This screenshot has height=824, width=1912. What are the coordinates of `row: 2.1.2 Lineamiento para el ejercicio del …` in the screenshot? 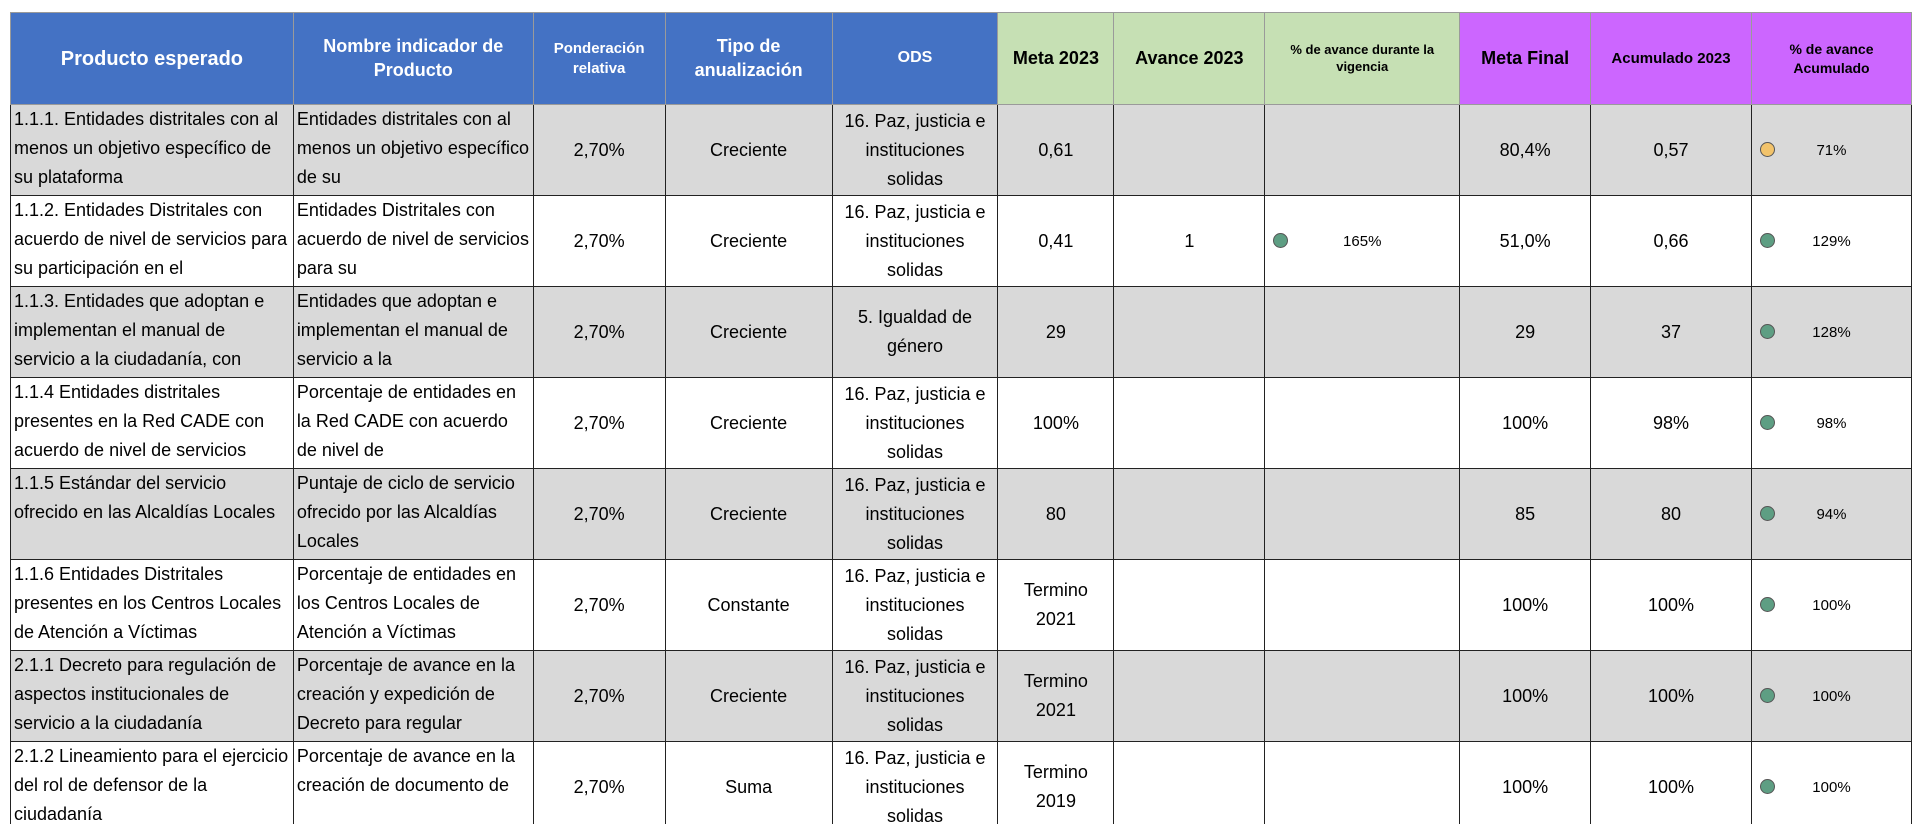 It's located at (961, 782).